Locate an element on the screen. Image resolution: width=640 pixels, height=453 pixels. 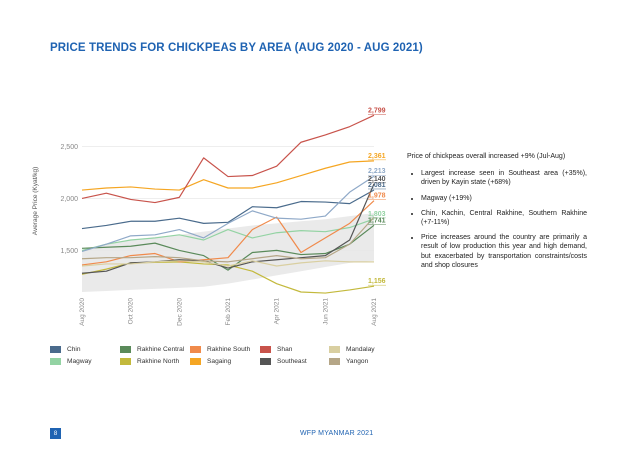
series-line-shan is located at coordinates (228, 159).